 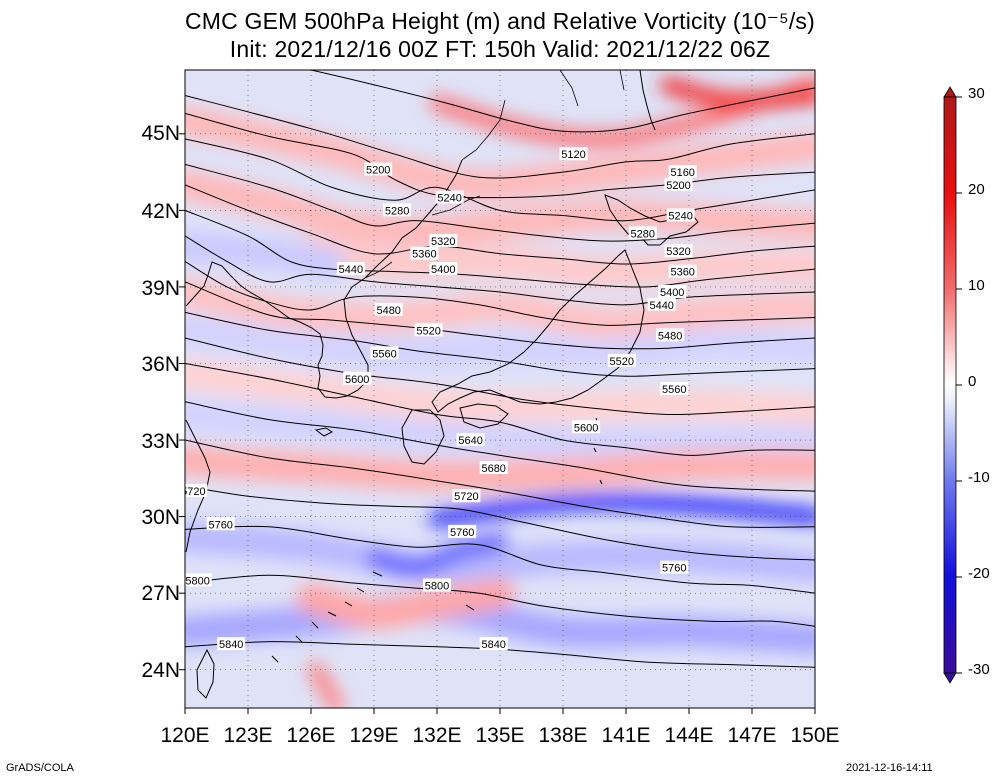 What do you see at coordinates (160, 670) in the screenshot?
I see `lat-label-24n: 24N` at bounding box center [160, 670].